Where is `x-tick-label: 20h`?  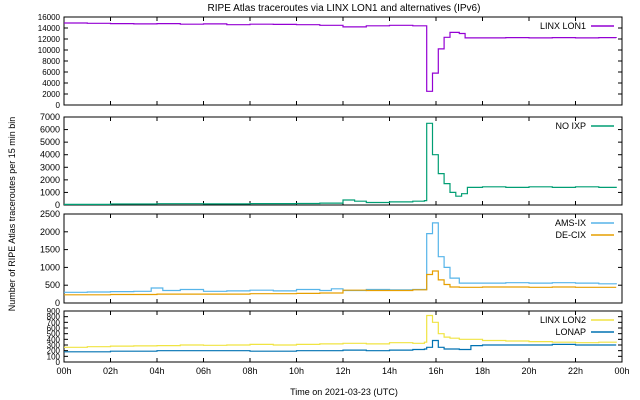
x-tick-label: 20h is located at coordinates (528, 371).